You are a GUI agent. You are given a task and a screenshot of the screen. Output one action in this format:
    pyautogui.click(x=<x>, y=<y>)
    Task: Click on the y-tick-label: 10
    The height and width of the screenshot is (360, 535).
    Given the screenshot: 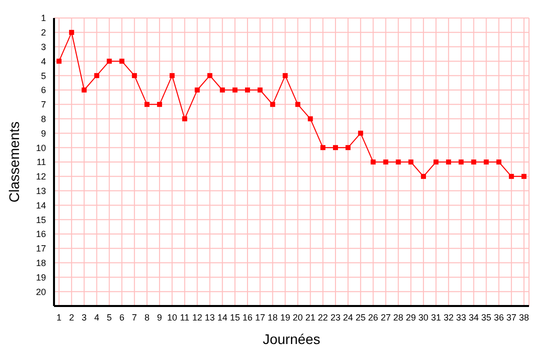 What is the action you would take?
    pyautogui.click(x=41, y=147)
    